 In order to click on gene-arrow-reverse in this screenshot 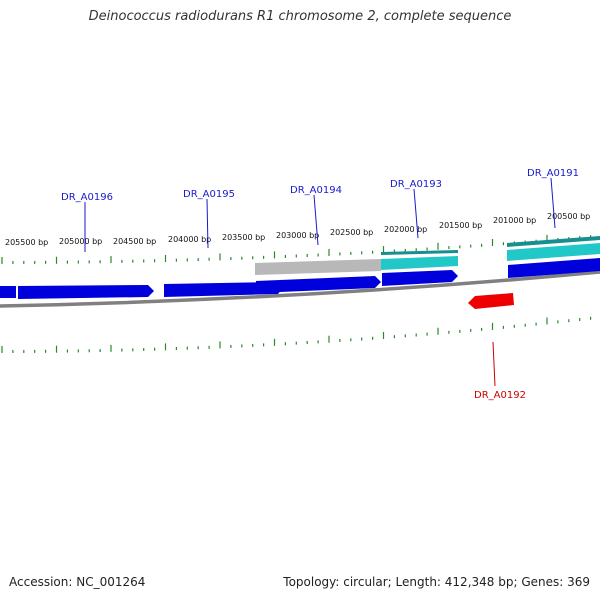, I will do `click(491, 301)`.